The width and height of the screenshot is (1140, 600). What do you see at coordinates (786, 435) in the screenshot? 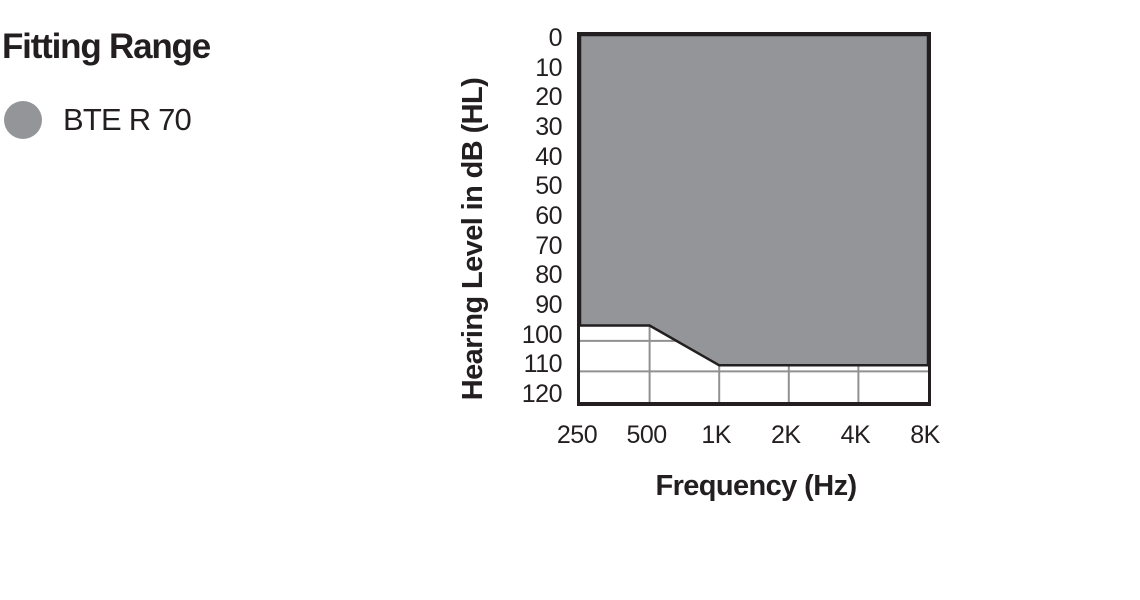
I see `x-tick-label: 2K` at bounding box center [786, 435].